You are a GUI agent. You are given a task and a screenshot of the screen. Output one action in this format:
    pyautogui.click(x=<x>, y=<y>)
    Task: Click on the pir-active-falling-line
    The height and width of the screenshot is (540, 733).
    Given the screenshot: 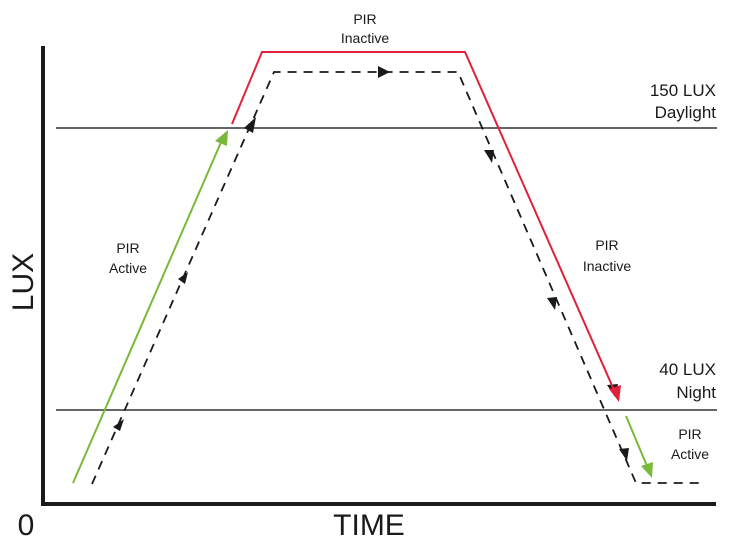 What is the action you would take?
    pyautogui.click(x=636, y=441)
    